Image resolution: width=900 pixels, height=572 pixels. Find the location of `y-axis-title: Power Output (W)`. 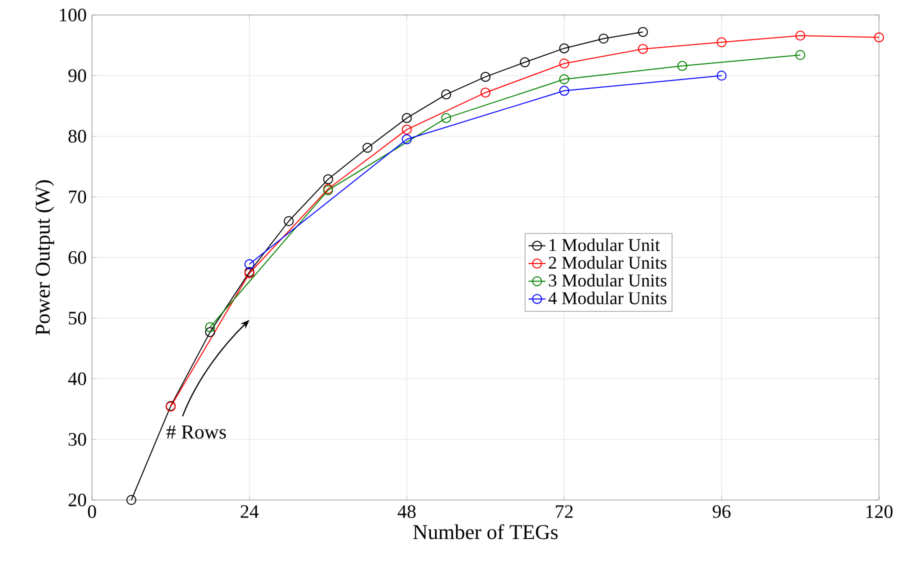

y-axis-title: Power Output (W) is located at coordinates (44, 258).